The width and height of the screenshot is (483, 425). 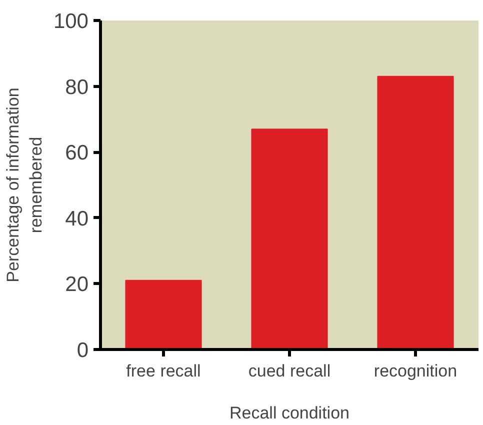 I want to click on y-tick-label: 40, so click(x=76, y=218).